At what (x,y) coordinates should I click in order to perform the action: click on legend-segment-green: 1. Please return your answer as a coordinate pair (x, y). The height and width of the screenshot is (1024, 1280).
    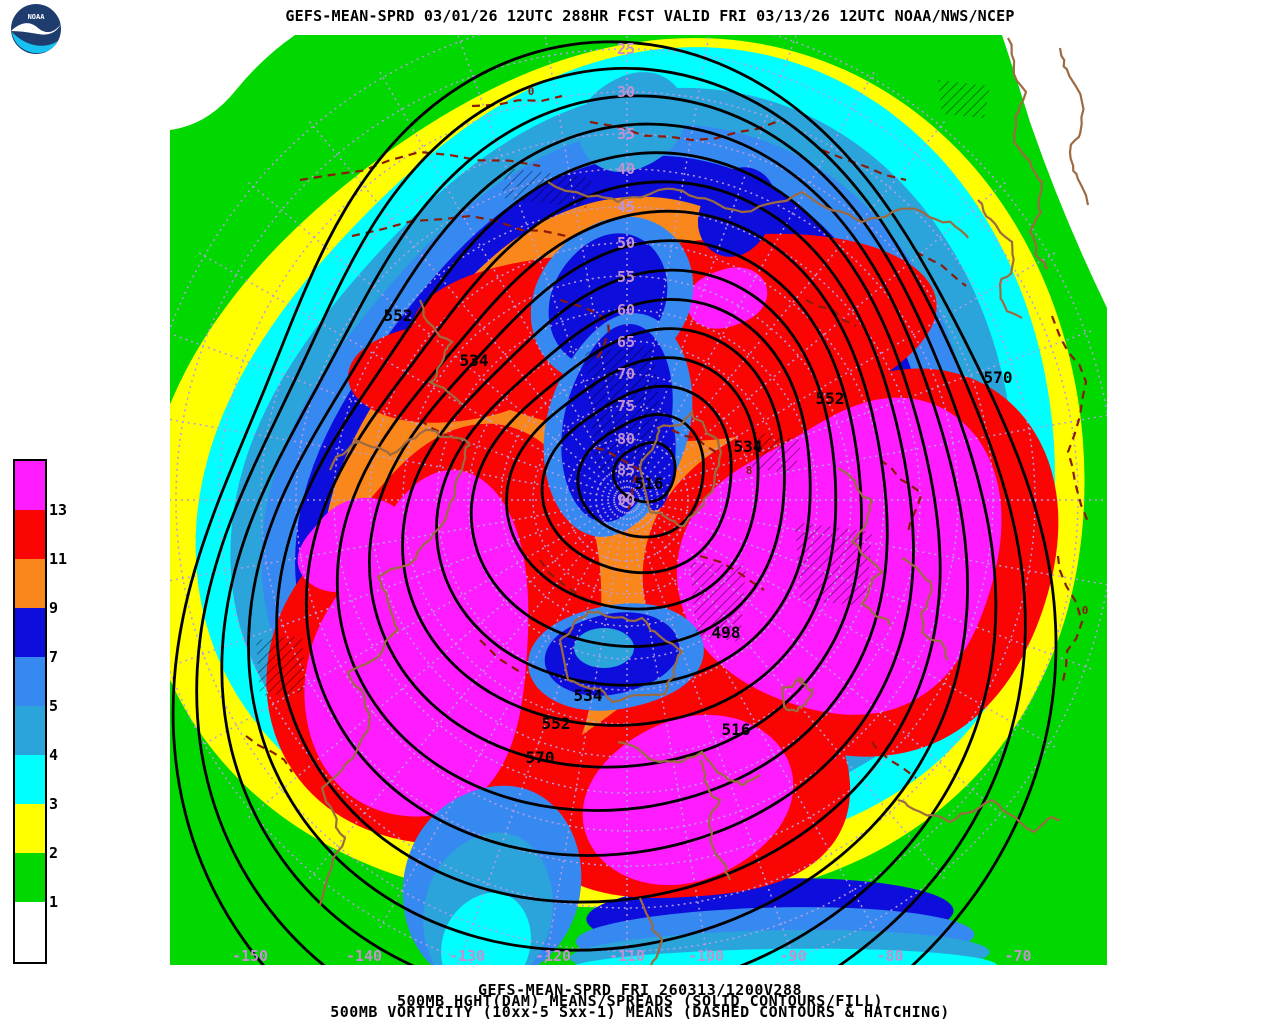
    Looking at the image, I should click on (36, 882).